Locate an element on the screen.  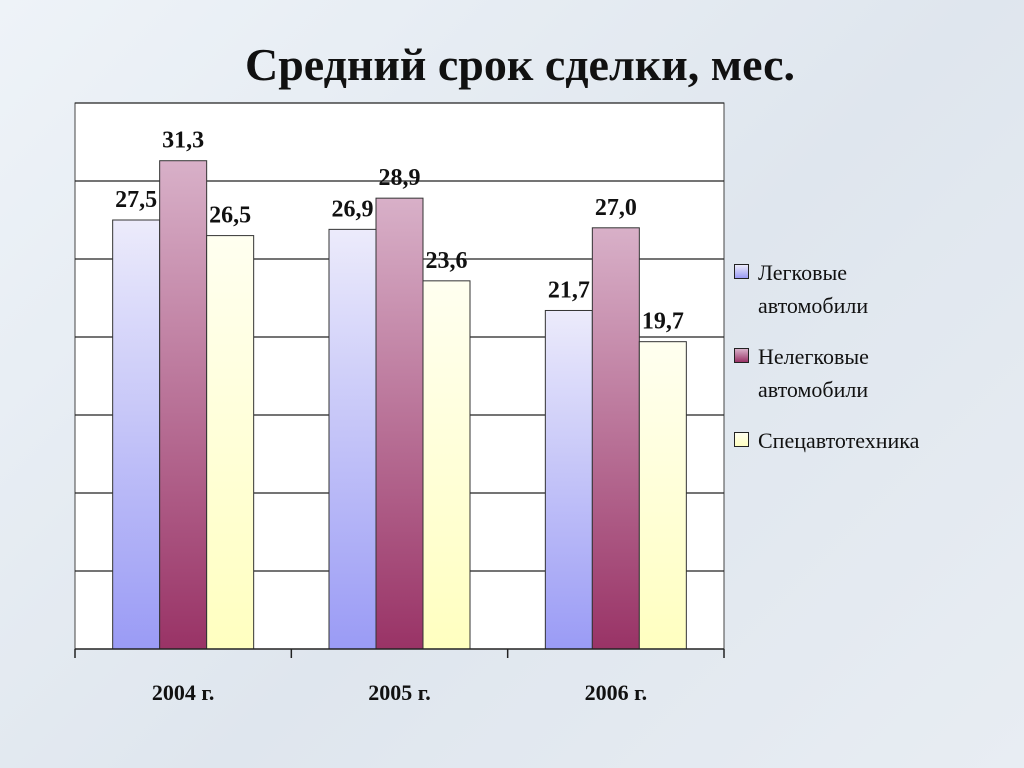
category-label: 2004 г. is located at coordinates (183, 692).